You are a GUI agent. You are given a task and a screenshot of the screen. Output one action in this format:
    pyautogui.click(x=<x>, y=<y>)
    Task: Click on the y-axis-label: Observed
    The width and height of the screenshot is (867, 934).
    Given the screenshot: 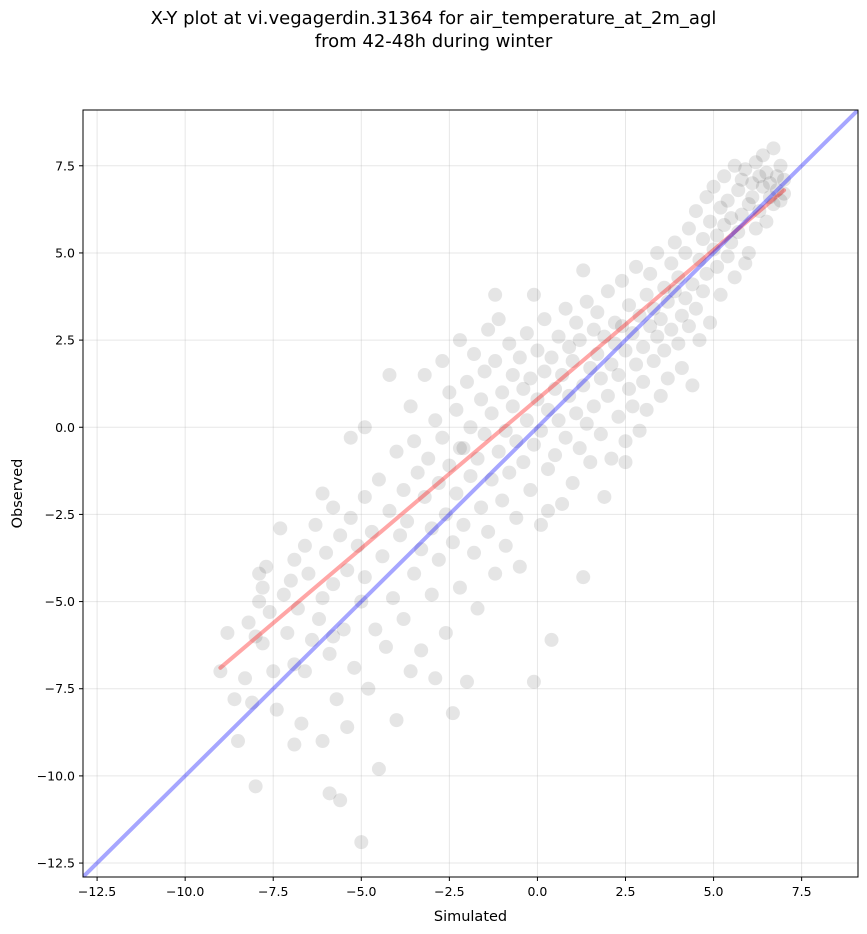 What is the action you would take?
    pyautogui.click(x=18, y=494)
    